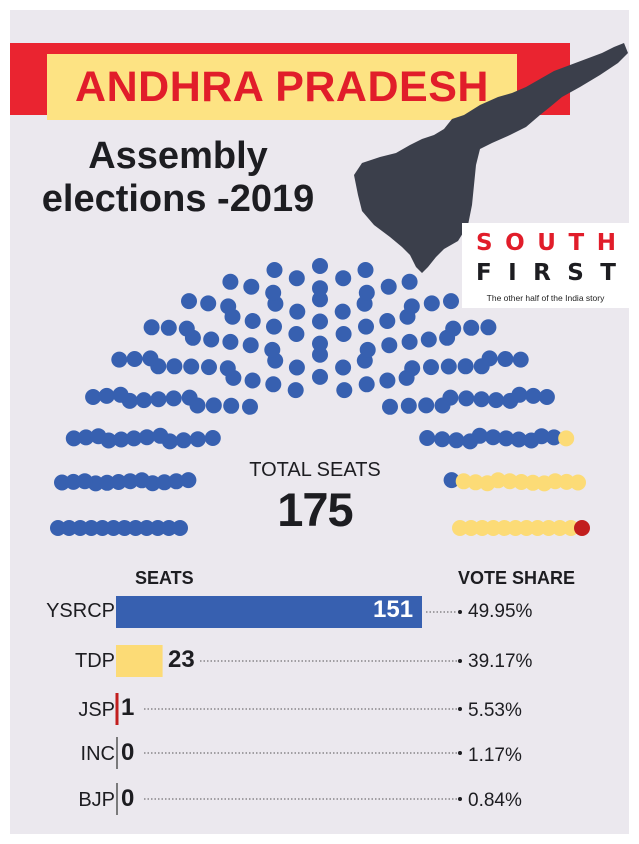 The height and width of the screenshot is (844, 639). Describe the element at coordinates (315, 509) in the screenshot. I see `total-seats-value: 175` at that location.